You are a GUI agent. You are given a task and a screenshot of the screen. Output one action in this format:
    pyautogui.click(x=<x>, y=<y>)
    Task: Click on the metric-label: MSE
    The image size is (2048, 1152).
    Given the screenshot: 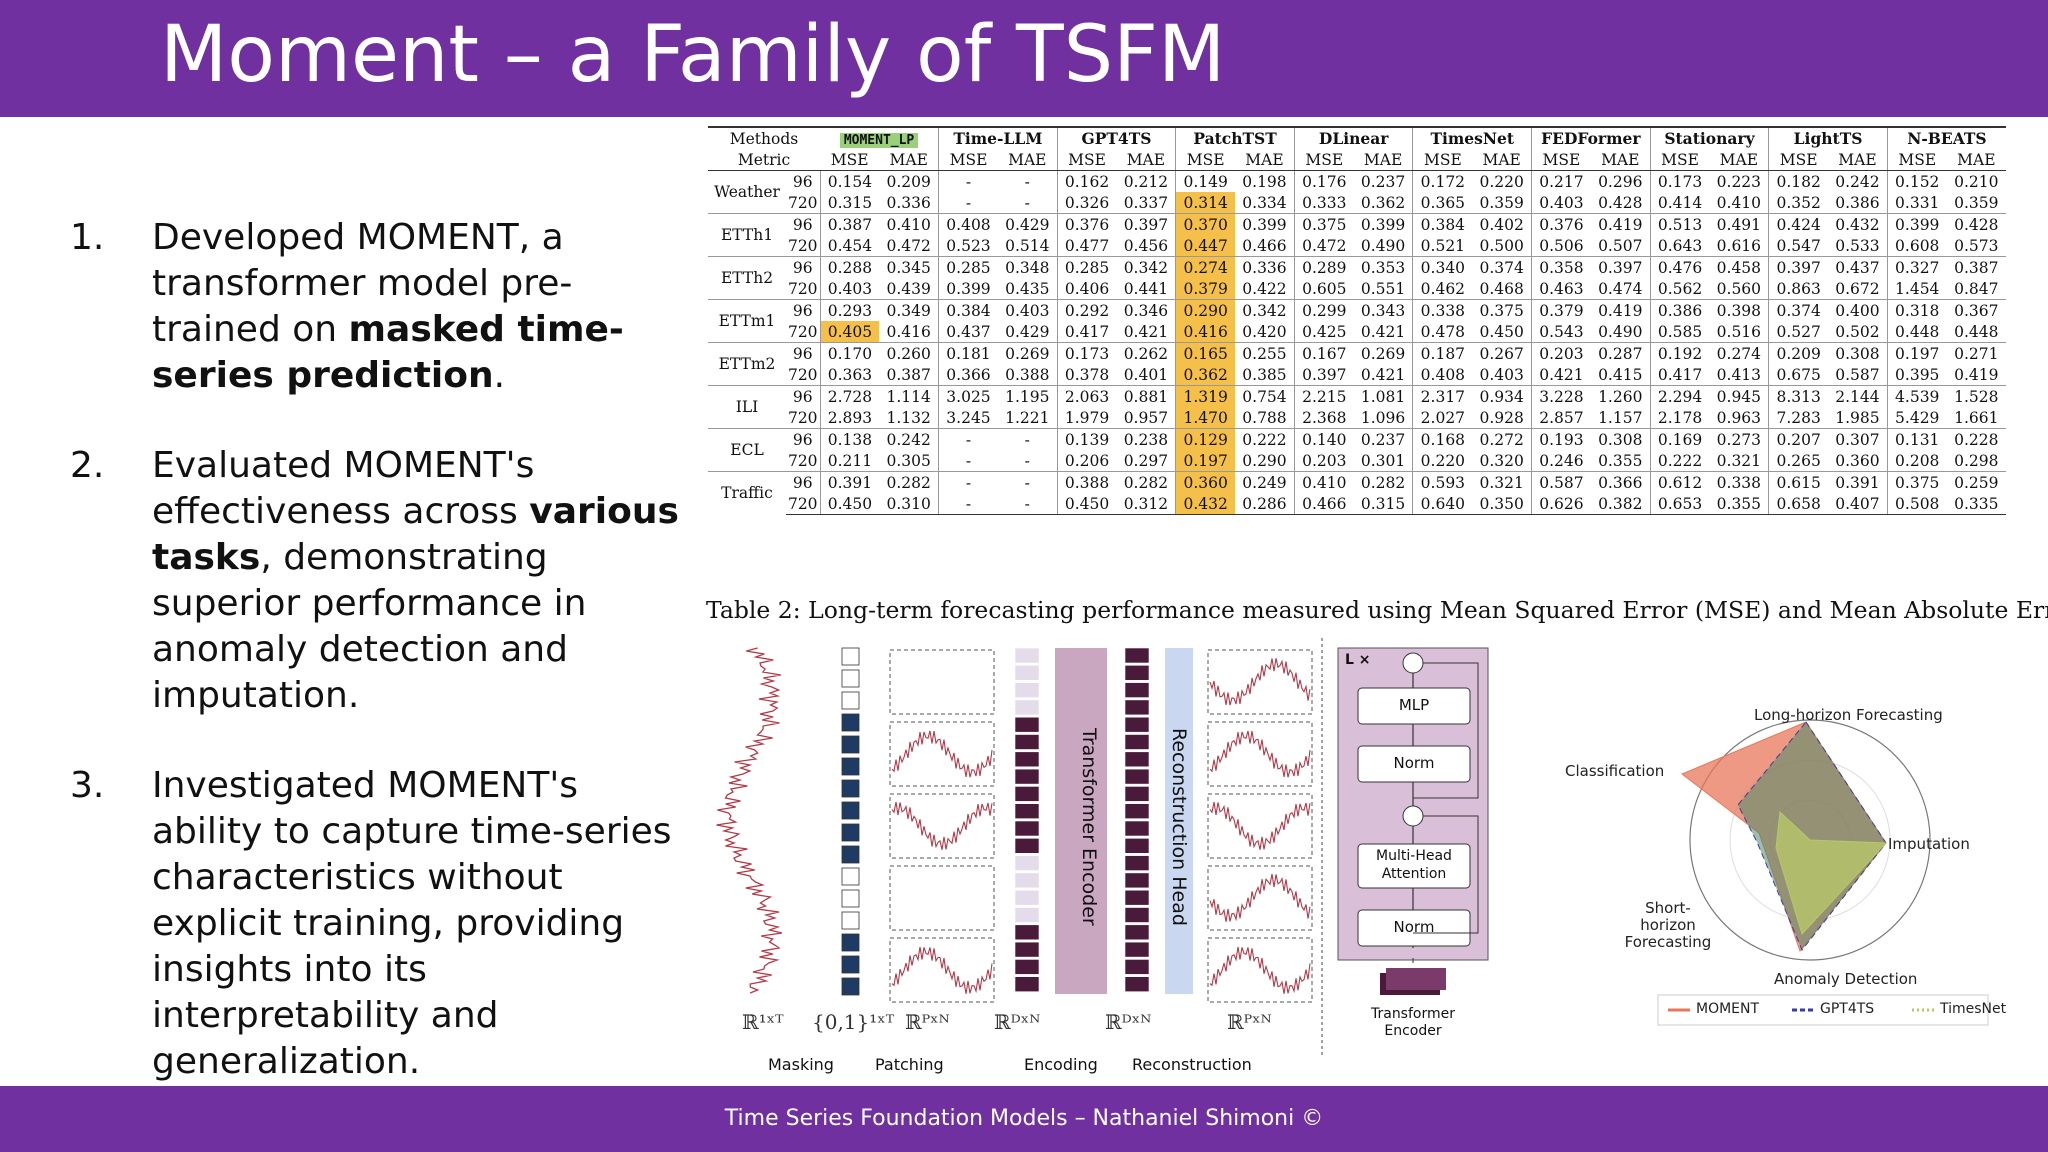 What is the action you would take?
    pyautogui.click(x=1205, y=160)
    